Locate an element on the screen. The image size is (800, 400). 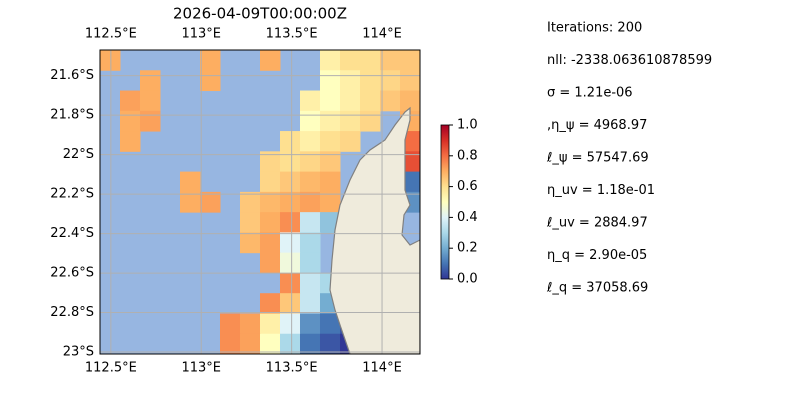
map-title: 2026-04-09T00:00:00Z is located at coordinates (260, 14).